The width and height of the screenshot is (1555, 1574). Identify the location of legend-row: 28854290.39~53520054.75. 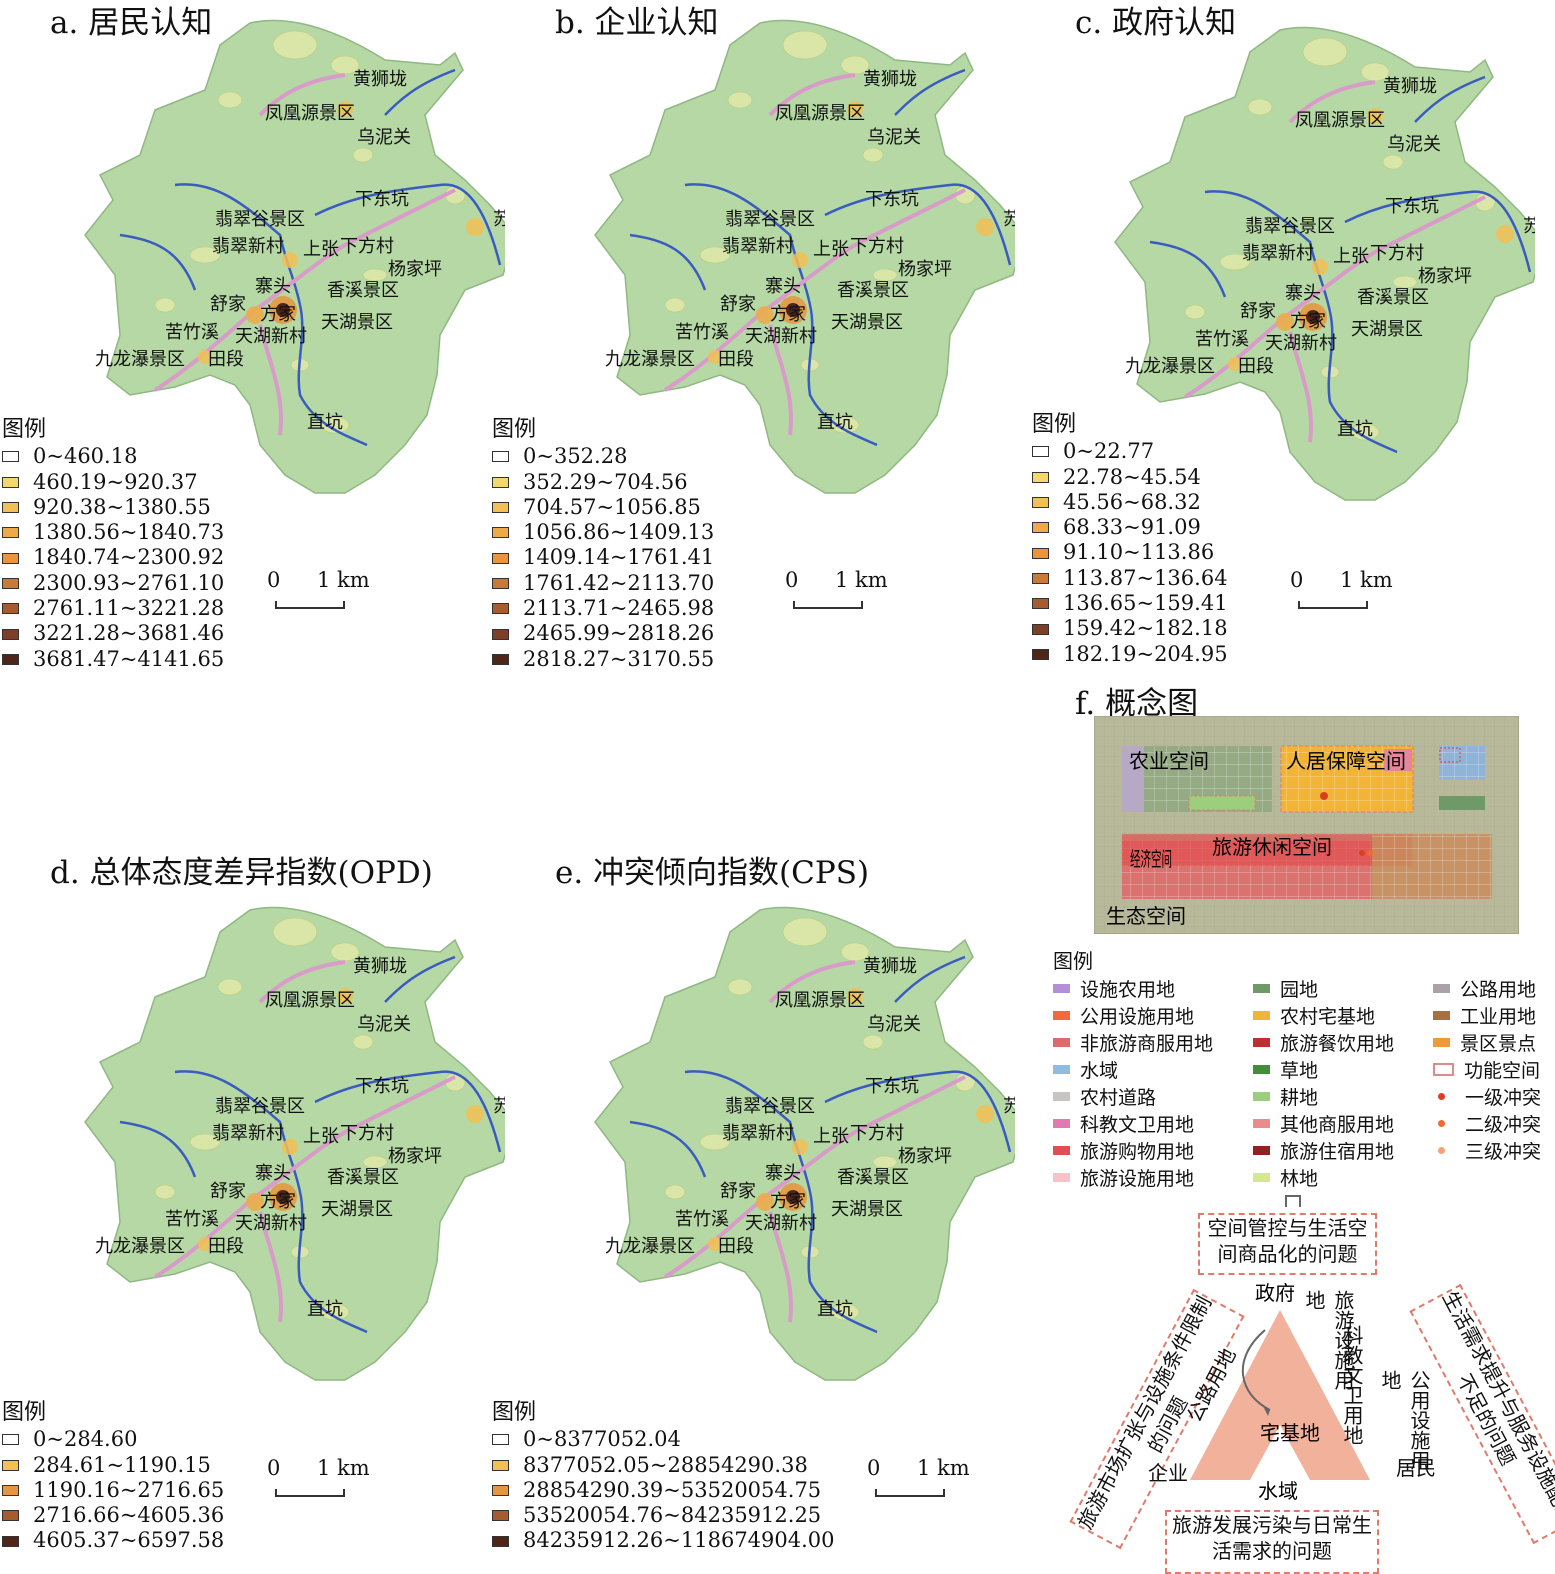
(663, 1490).